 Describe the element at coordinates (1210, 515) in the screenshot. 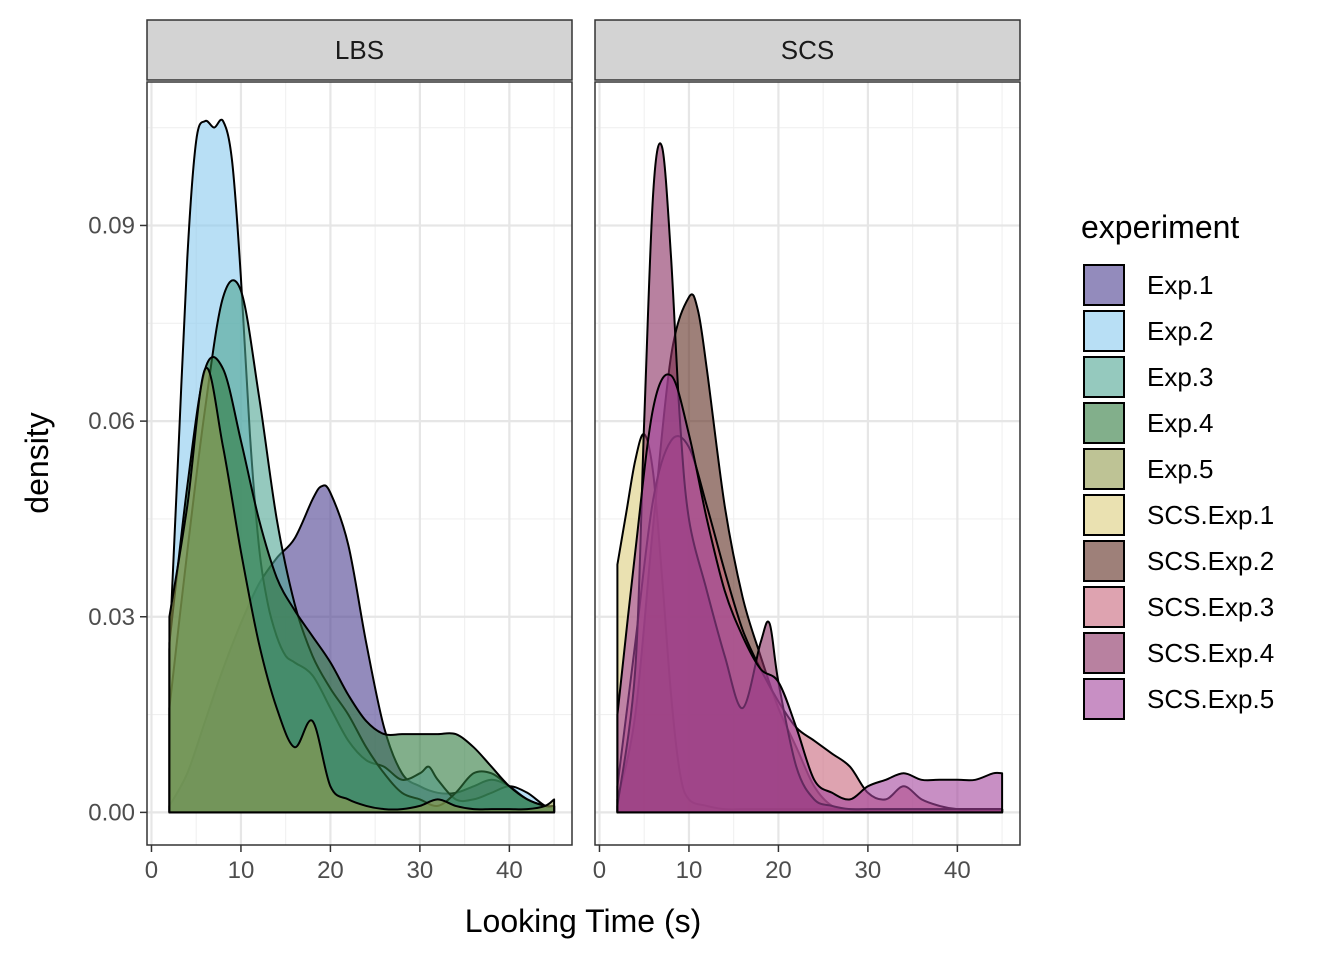

I see `legend-label: SCS.Exp.1` at that location.